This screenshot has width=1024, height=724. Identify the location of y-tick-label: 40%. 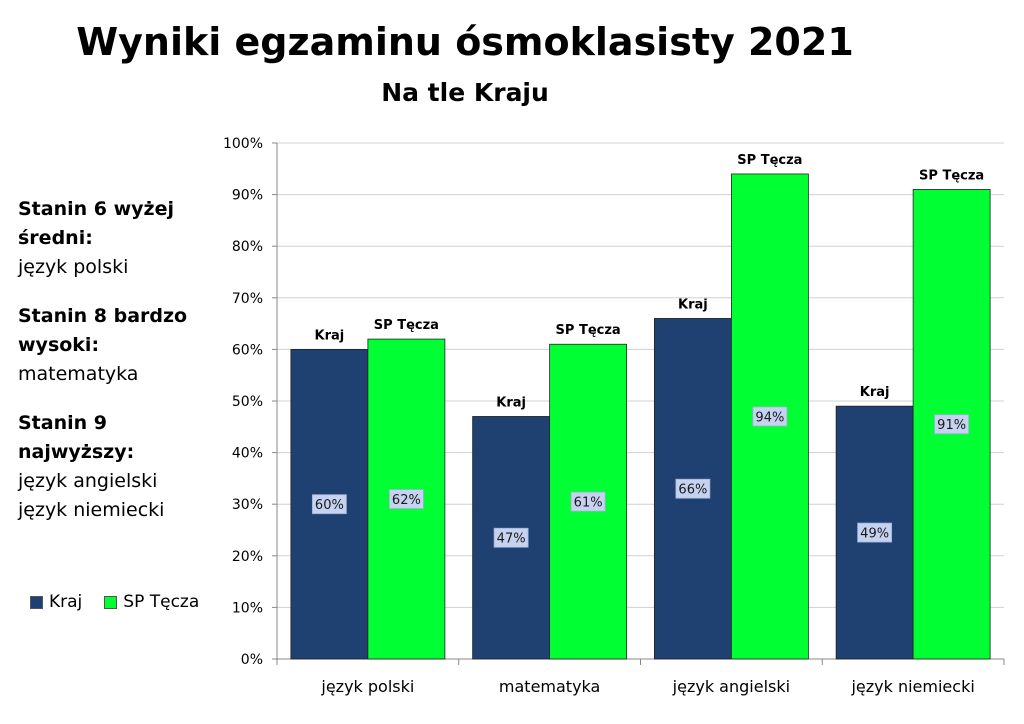
(247, 454).